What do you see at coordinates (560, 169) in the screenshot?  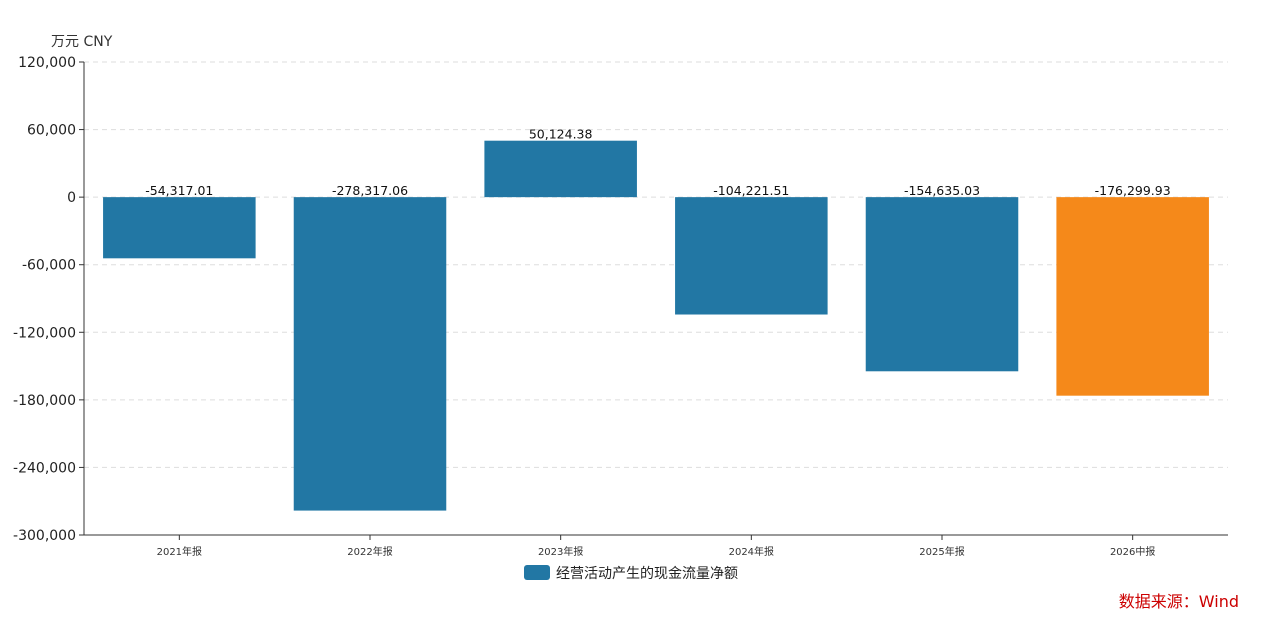 I see `bar-2023年报` at bounding box center [560, 169].